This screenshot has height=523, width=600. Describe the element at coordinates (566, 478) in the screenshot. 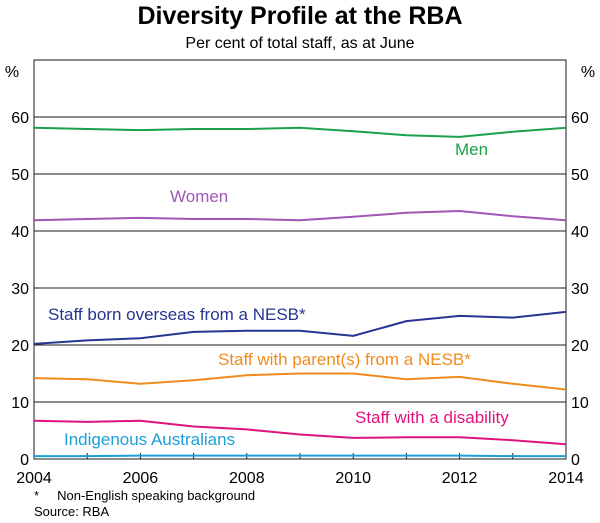

I see `x-tick-label: 2014` at that location.